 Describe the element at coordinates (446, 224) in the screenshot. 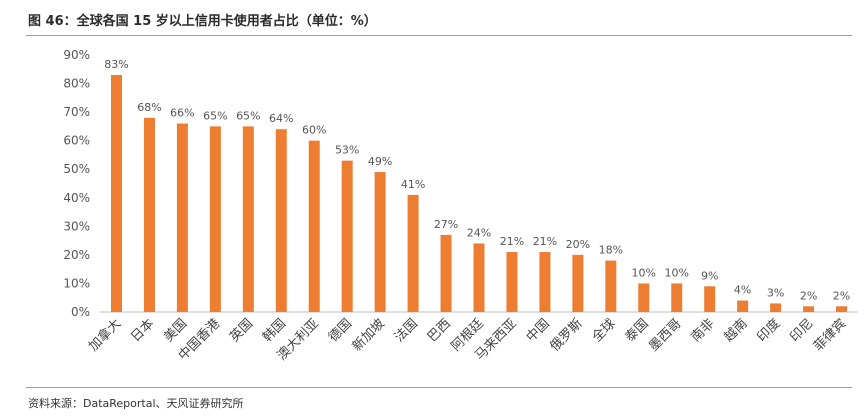

I see `data-label: 27%` at that location.